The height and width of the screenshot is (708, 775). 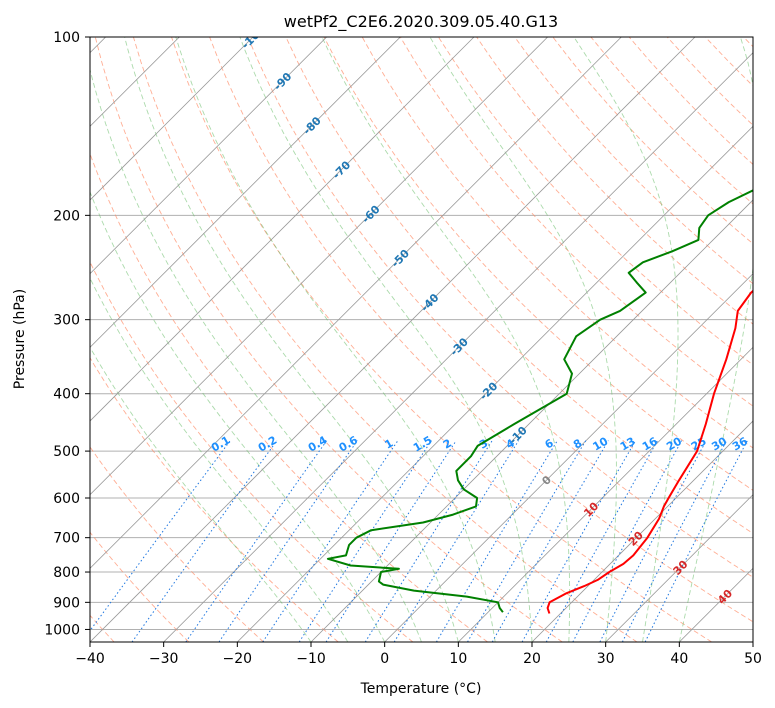 I want to click on y-tick-label: 900, so click(x=66, y=603).